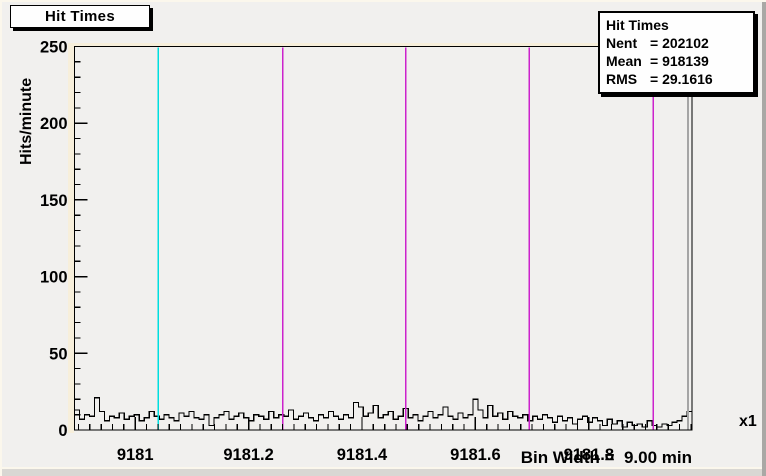 The image size is (766, 476). I want to click on stats-entry-nent: Nent = 202102, so click(676, 43).